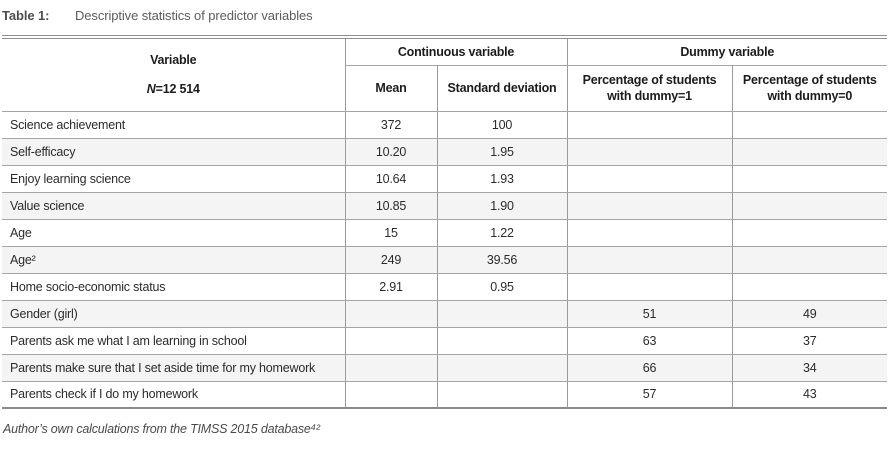  I want to click on cell-sd: 1.90, so click(502, 206).